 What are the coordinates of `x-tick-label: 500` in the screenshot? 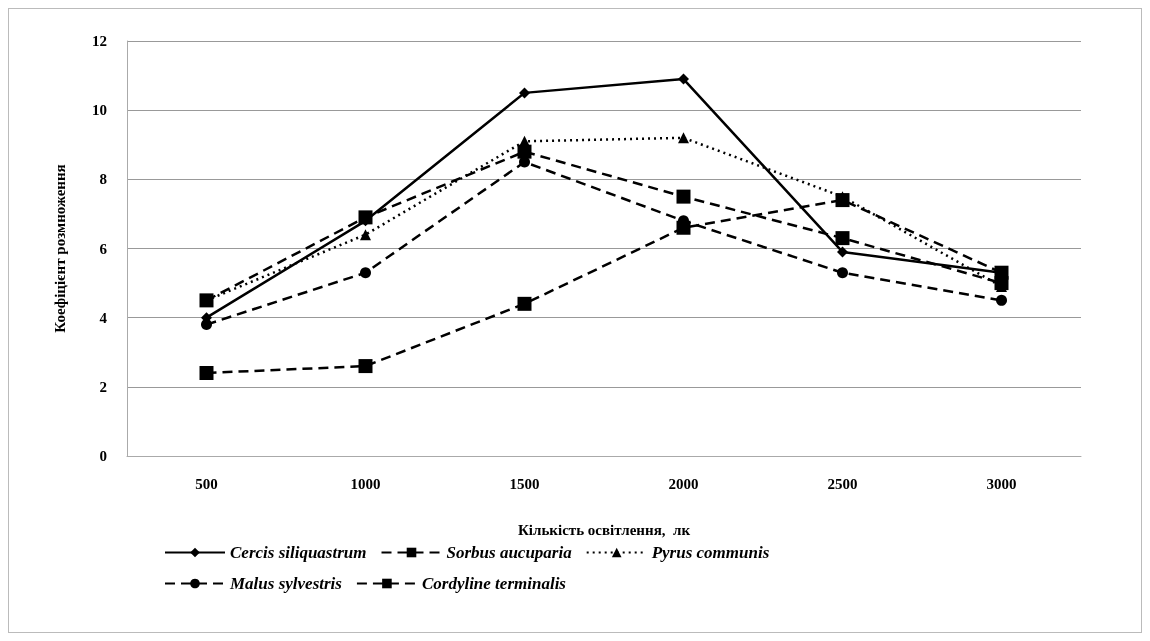 It's located at (206, 483).